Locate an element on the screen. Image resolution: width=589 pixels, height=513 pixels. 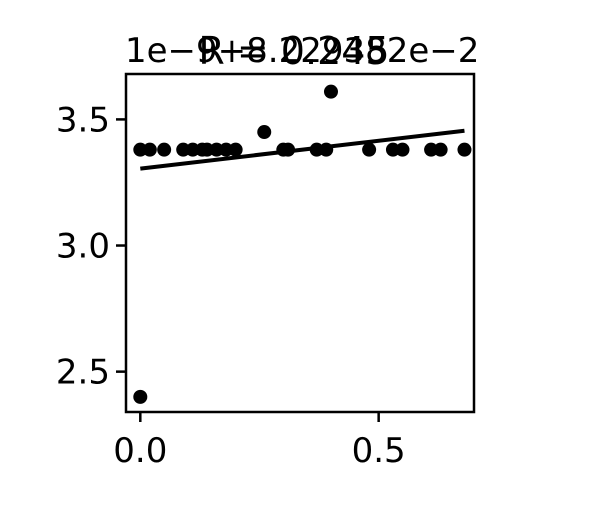
x-axis: 0.0 0.5 is located at coordinates (259, 441).